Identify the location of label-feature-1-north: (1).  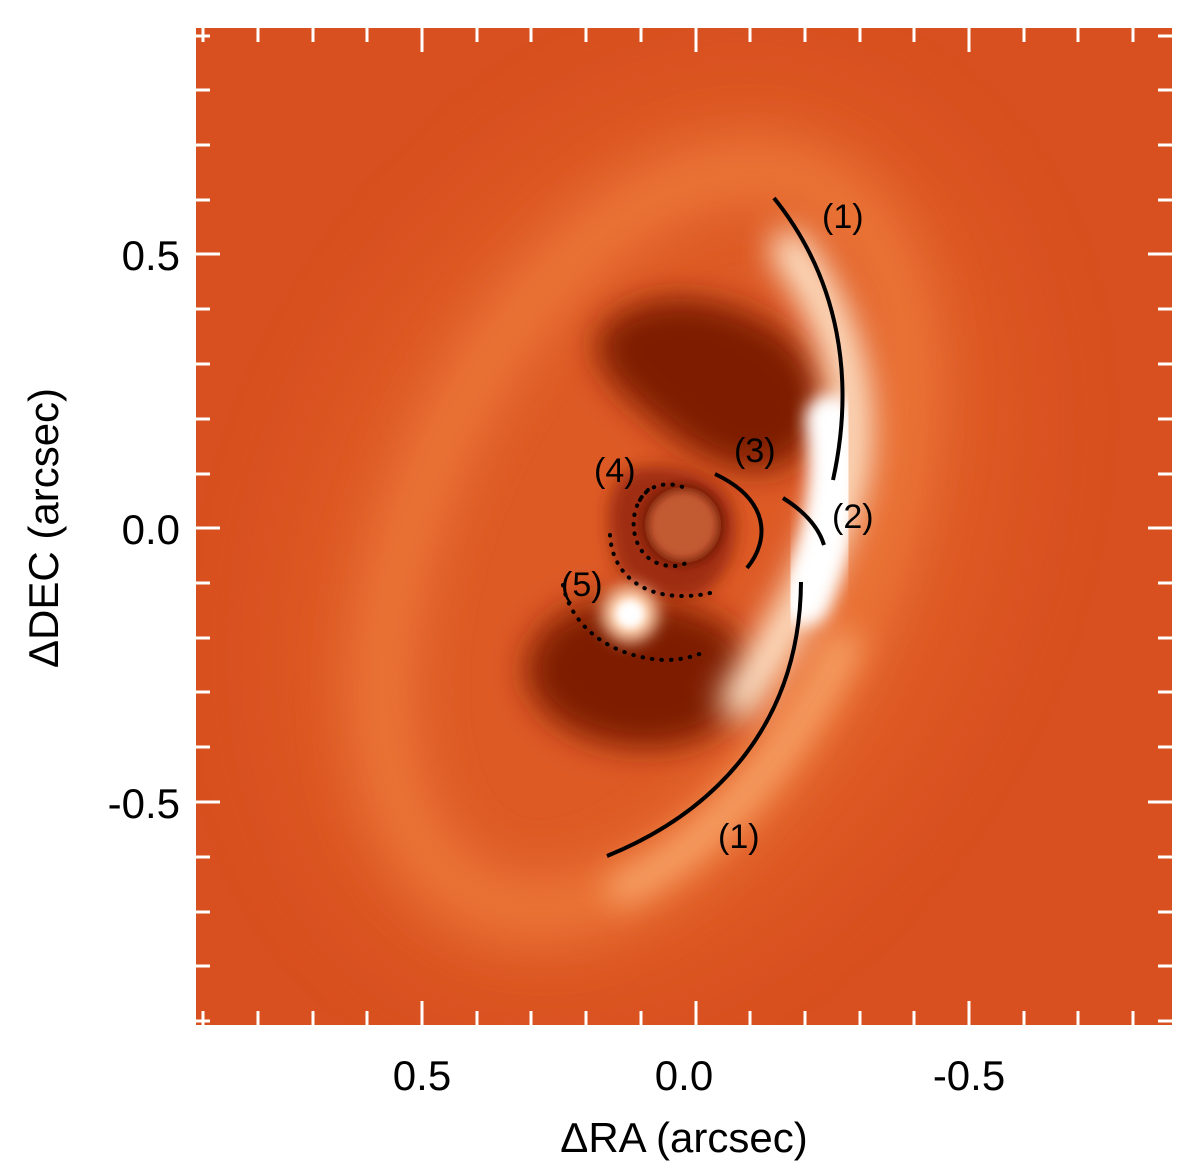
(843, 217).